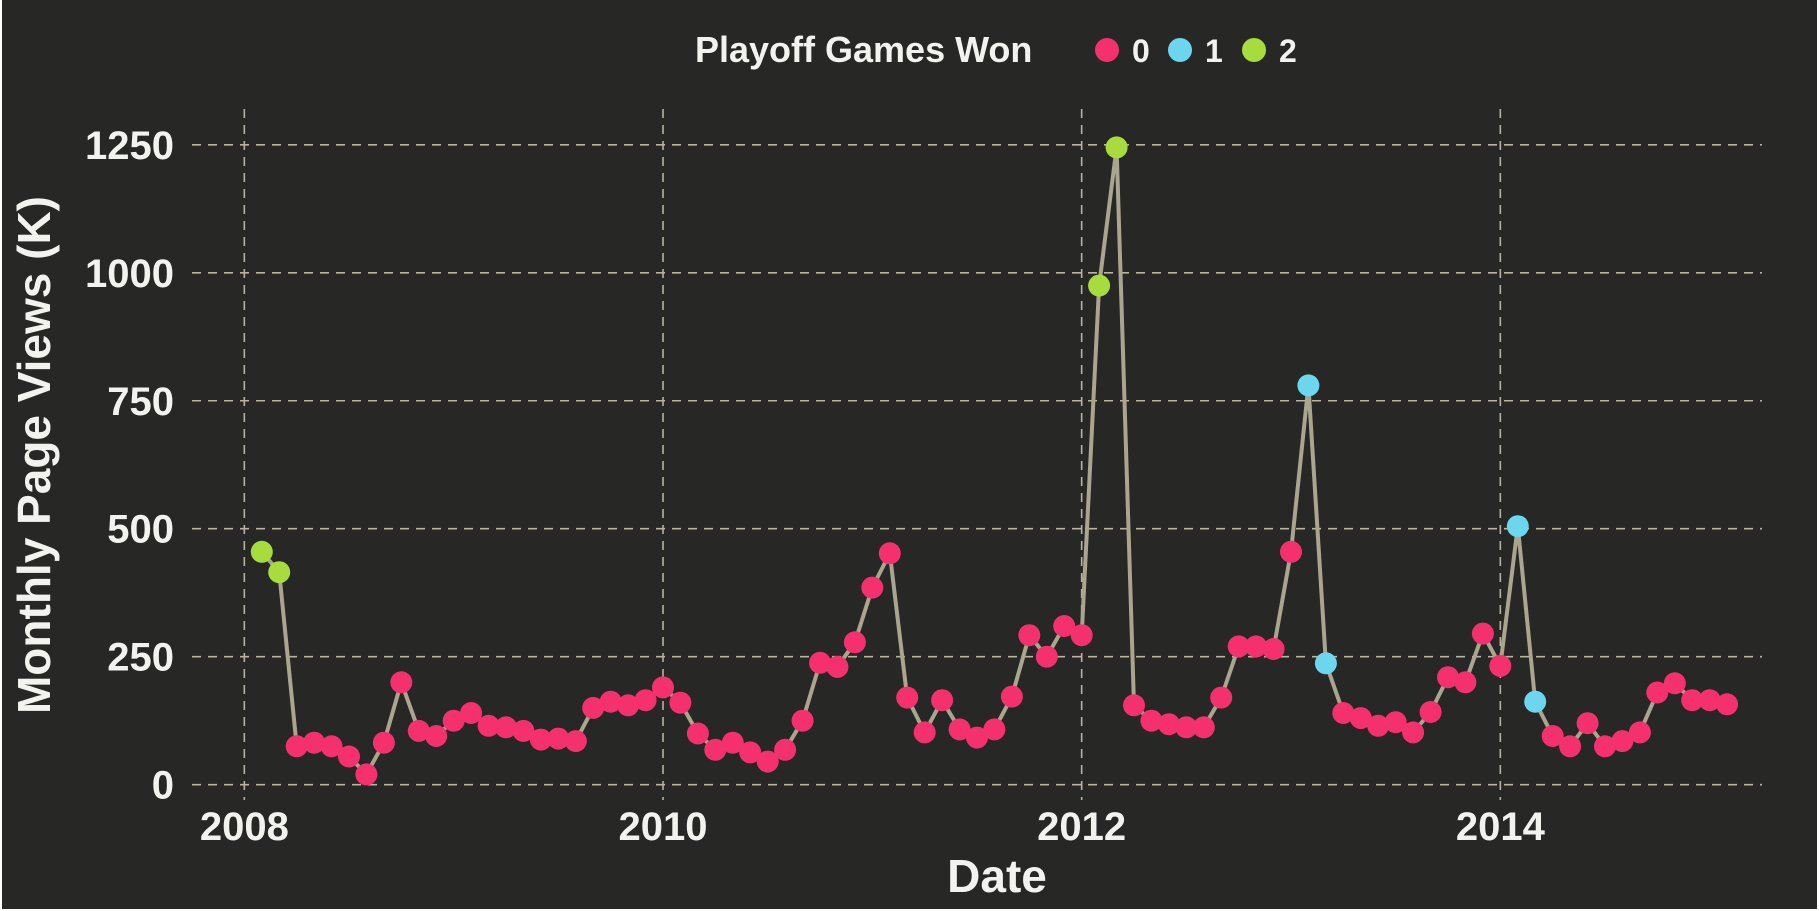 The image size is (1819, 911). I want to click on y-tick-label: 1250, so click(129, 146).